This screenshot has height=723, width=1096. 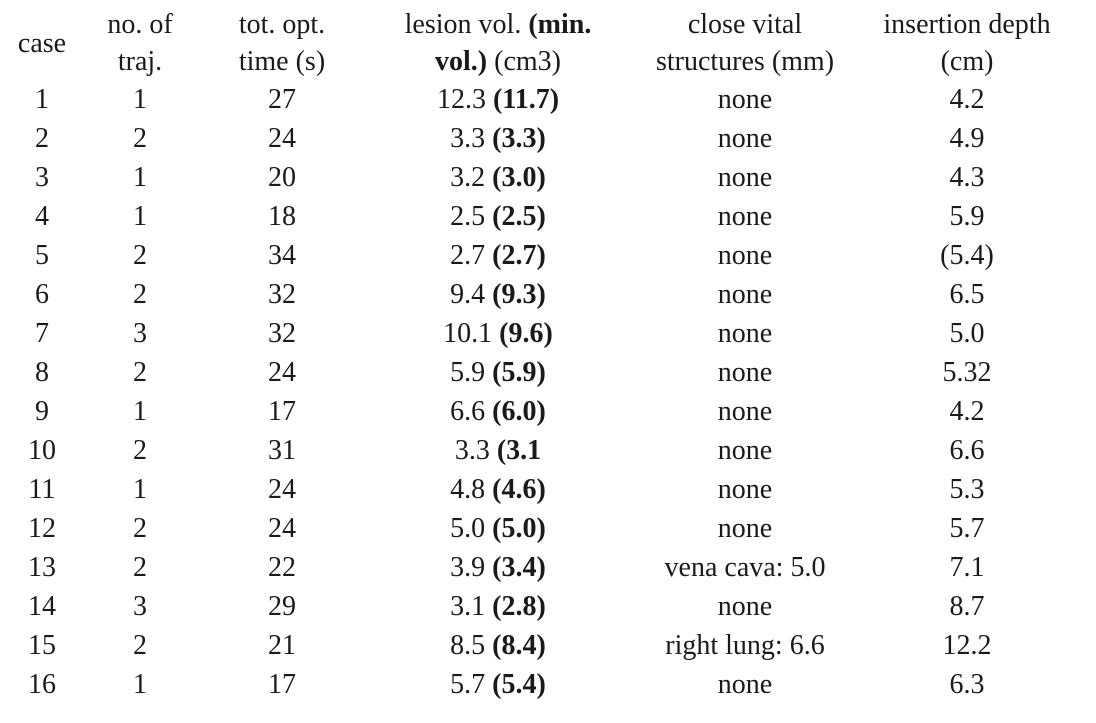 I want to click on cell-insertion-depth: 5.3, so click(x=967, y=489).